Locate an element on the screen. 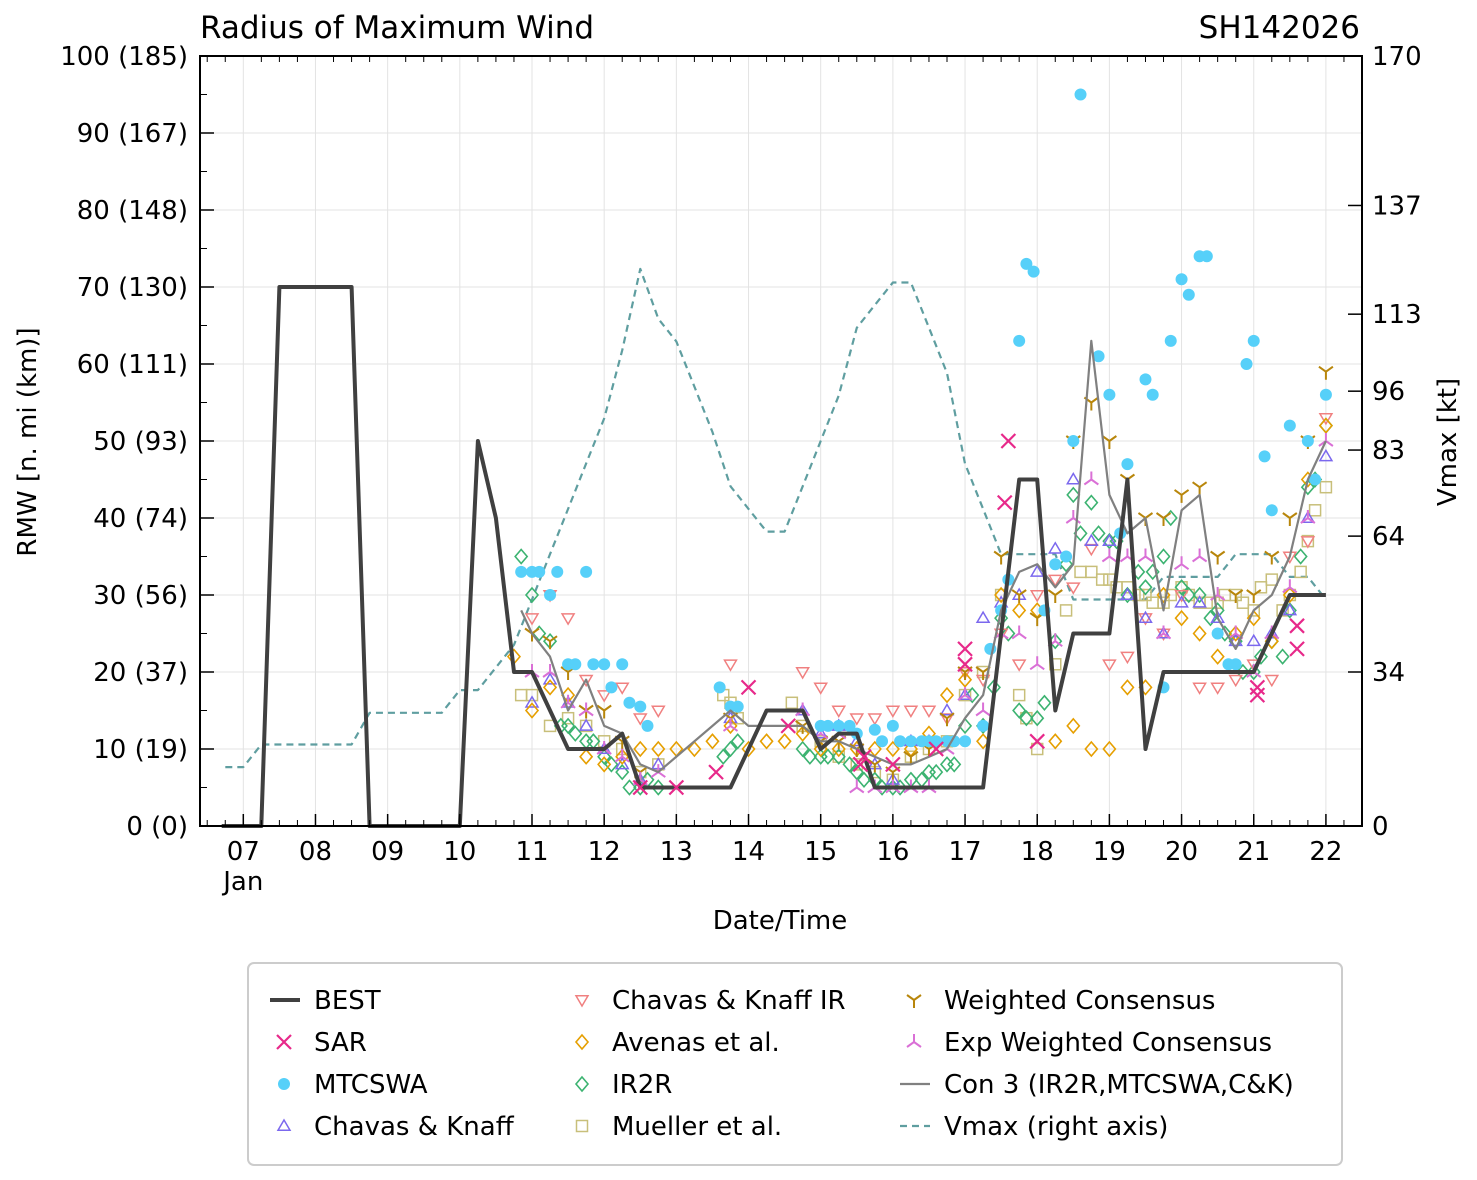  legend-entry-best: BEST is located at coordinates (325, 1001).